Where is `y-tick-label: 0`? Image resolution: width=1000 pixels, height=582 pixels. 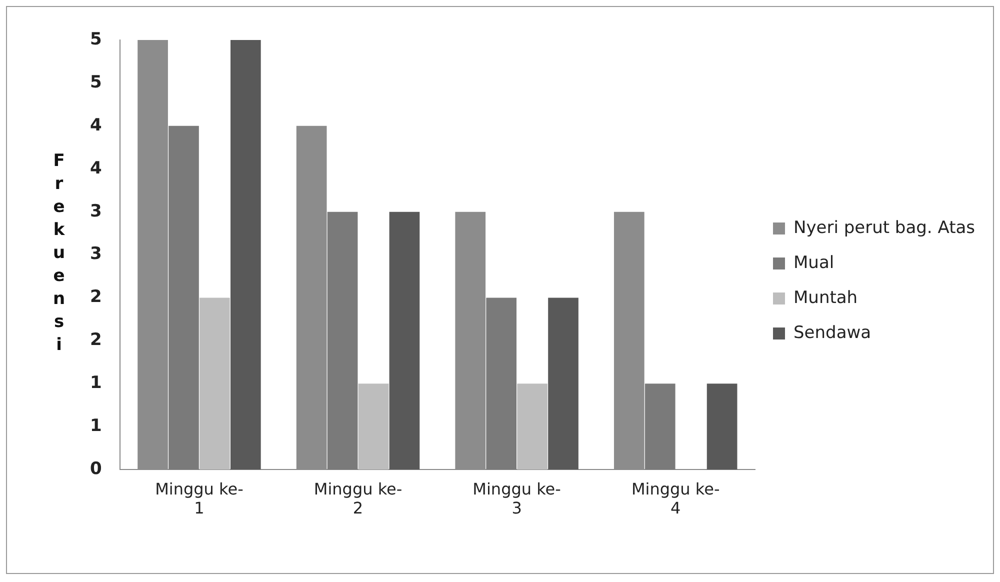
y-tick-label: 0 is located at coordinates (96, 469).